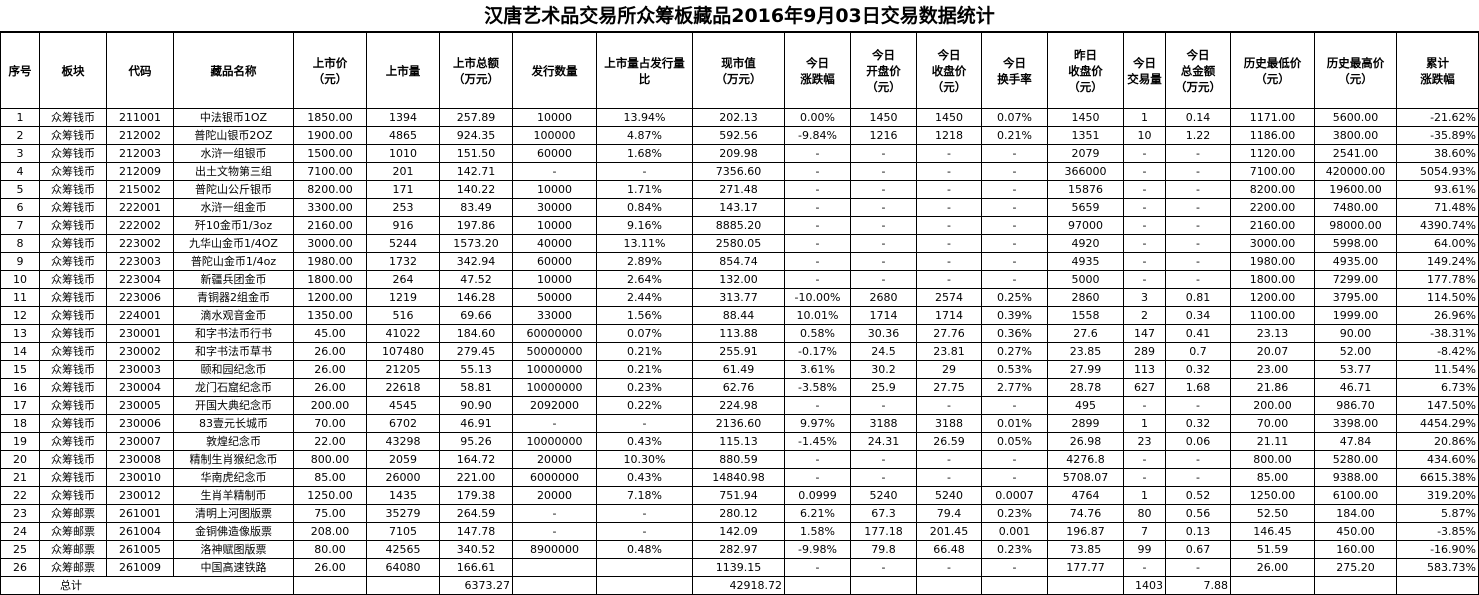 Image resolution: width=1479 pixels, height=595 pixels. Describe the element at coordinates (330, 441) in the screenshot. I see `listing-price-cell: 22.00` at that location.